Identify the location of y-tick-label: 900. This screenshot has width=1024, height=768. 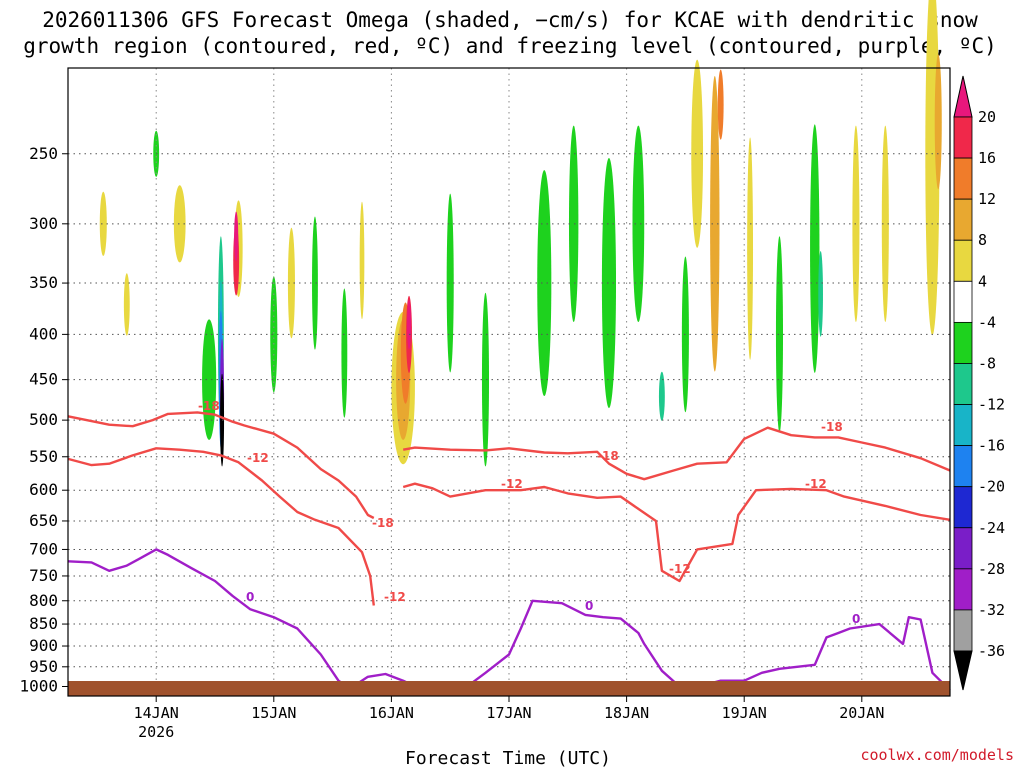
(43, 645).